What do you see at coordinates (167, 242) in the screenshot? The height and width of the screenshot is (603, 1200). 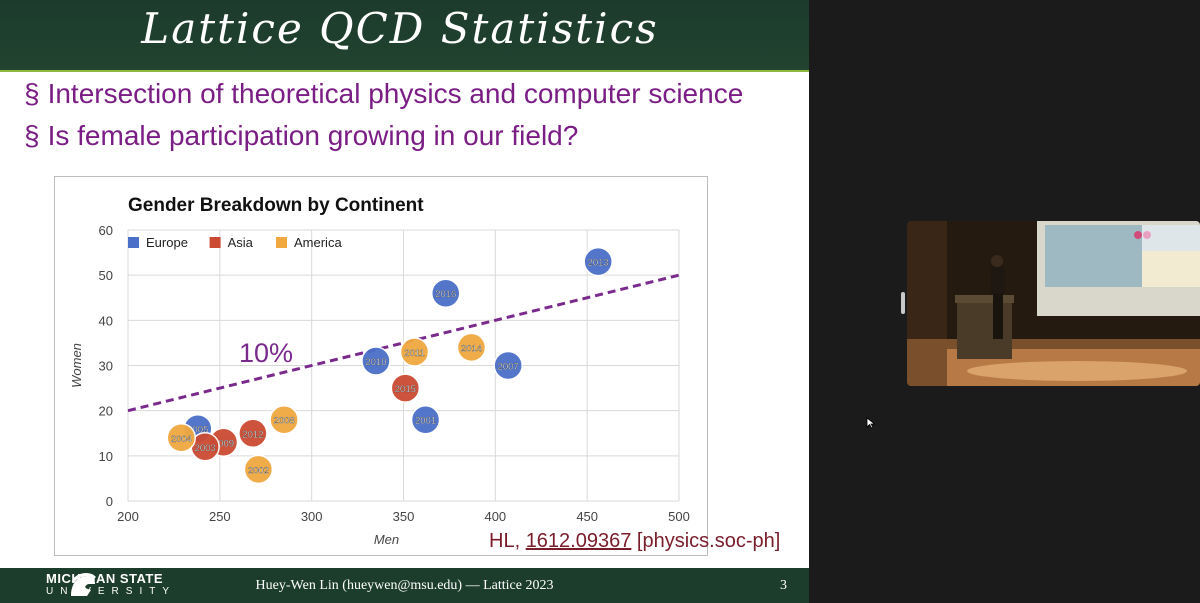 I see `legend-label: Europe` at bounding box center [167, 242].